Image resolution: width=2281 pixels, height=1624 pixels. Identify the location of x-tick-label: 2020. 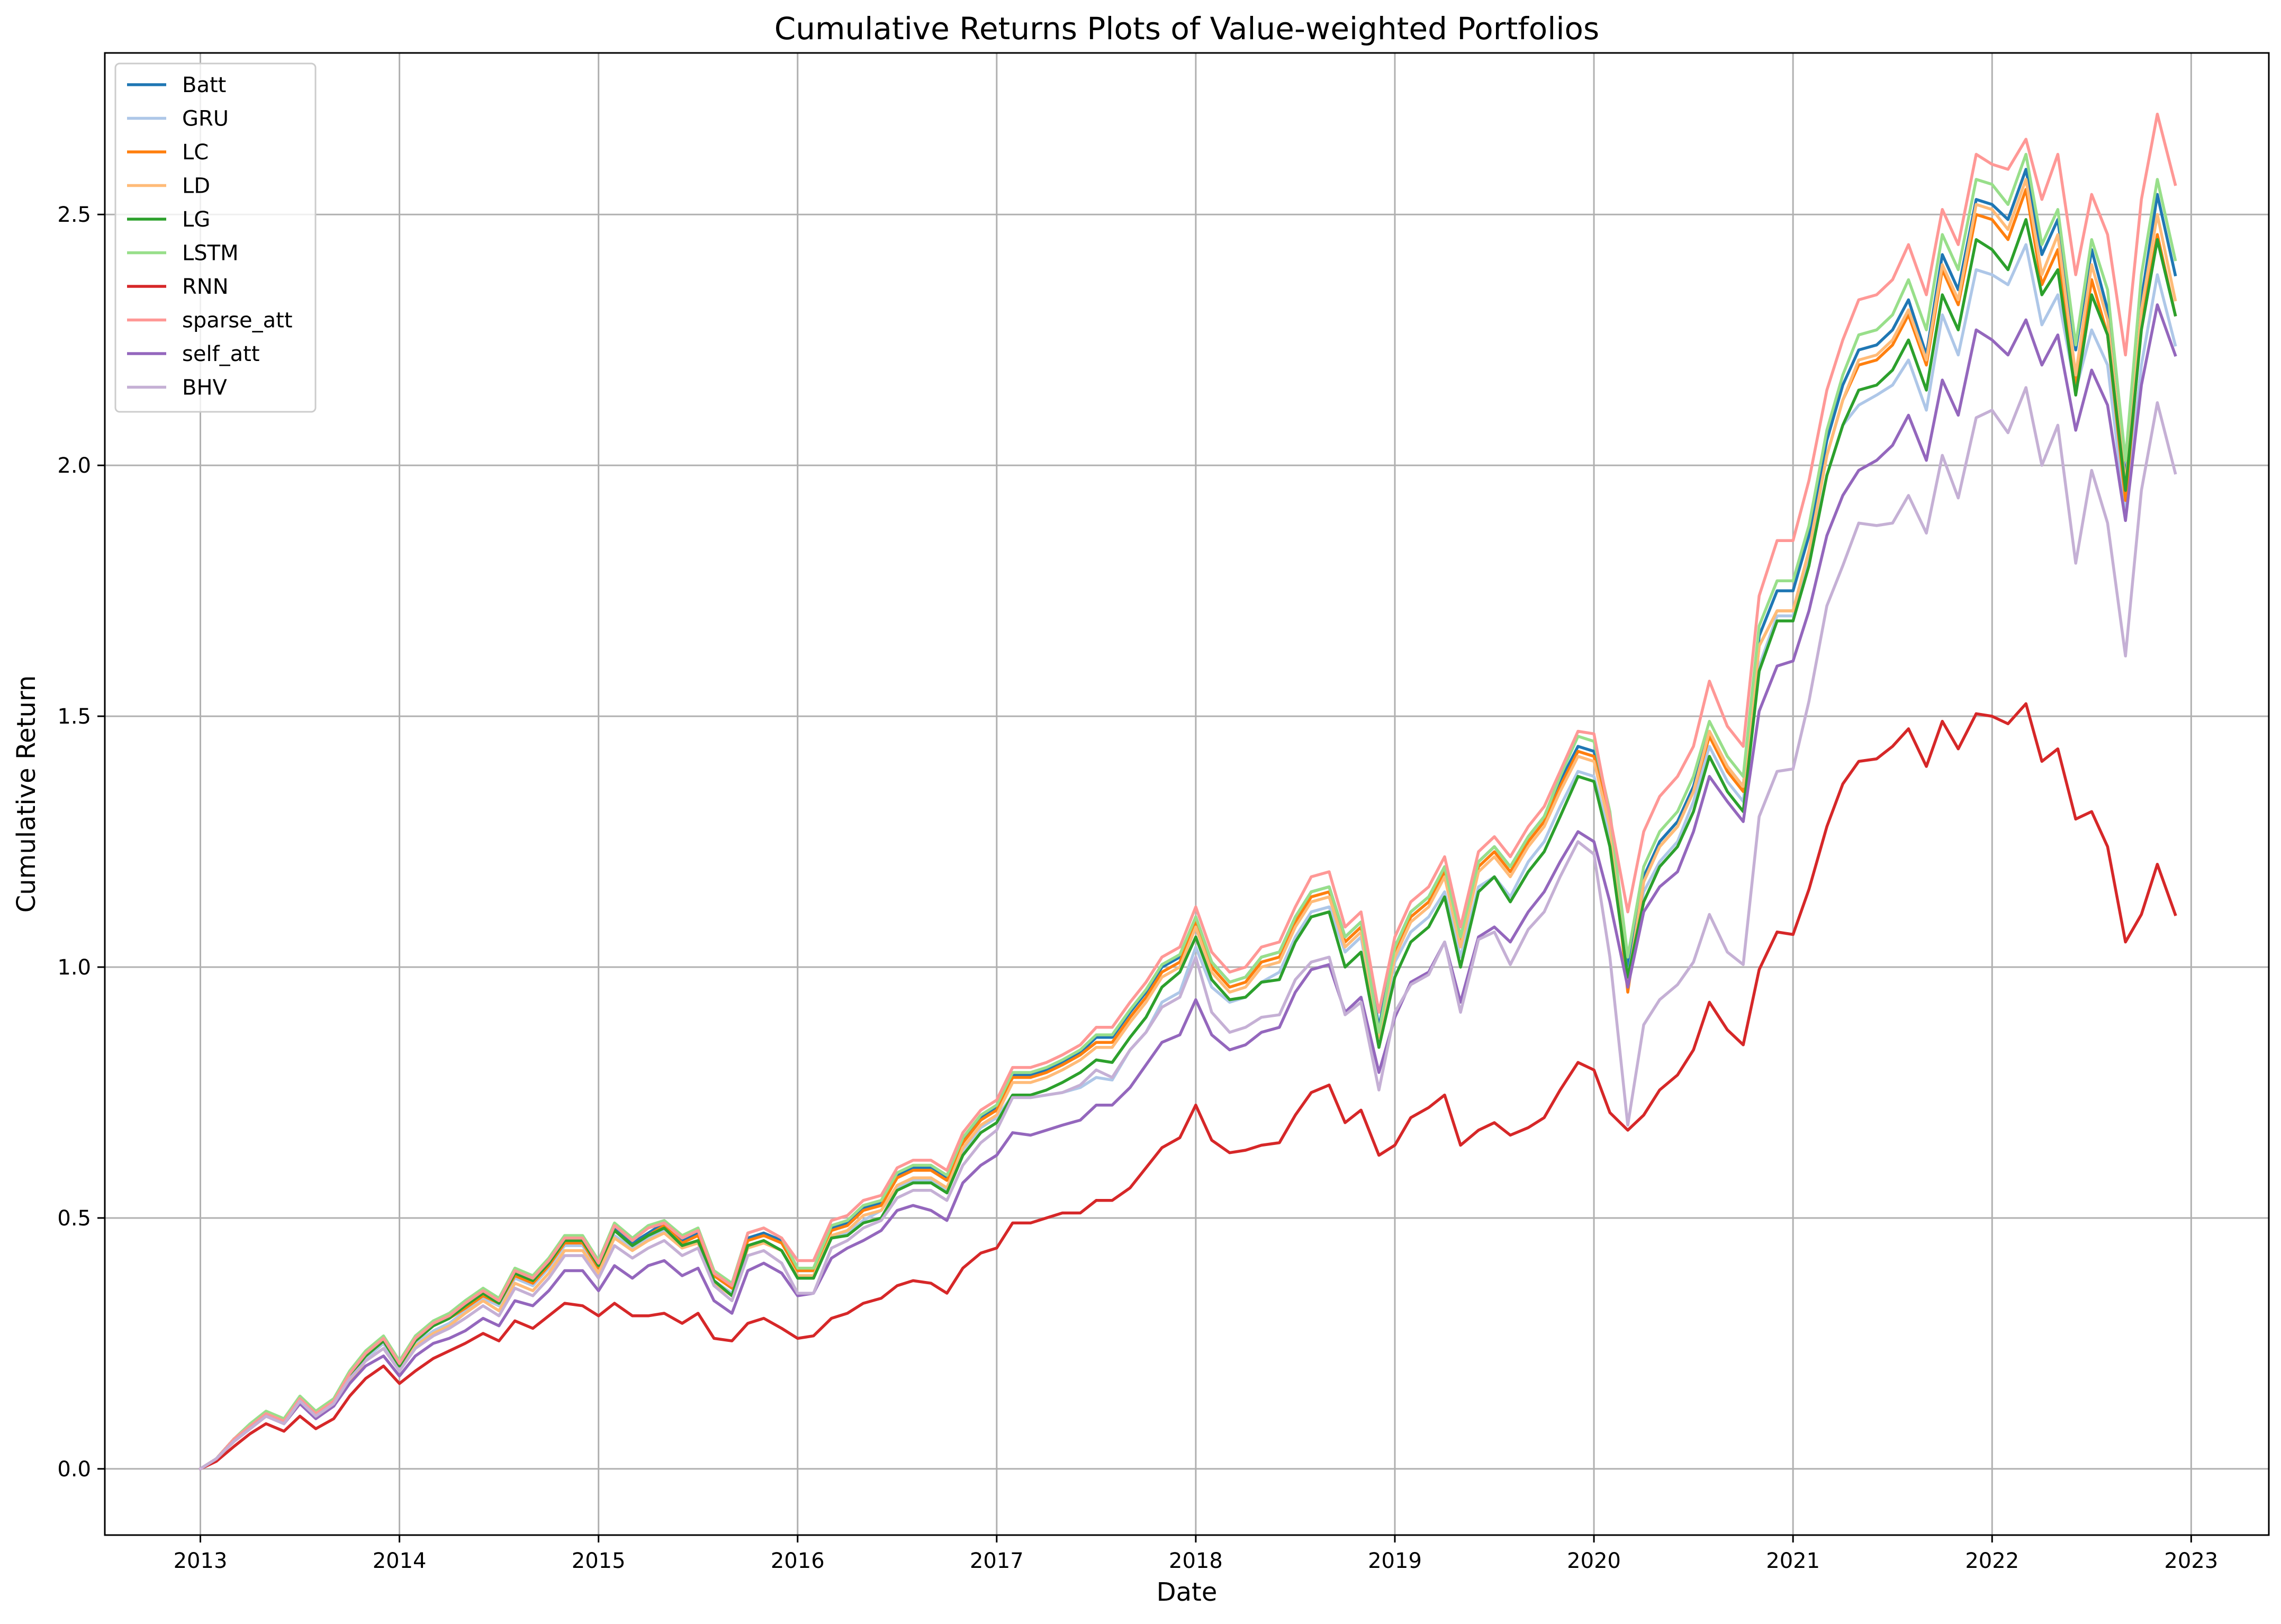
(1594, 1561).